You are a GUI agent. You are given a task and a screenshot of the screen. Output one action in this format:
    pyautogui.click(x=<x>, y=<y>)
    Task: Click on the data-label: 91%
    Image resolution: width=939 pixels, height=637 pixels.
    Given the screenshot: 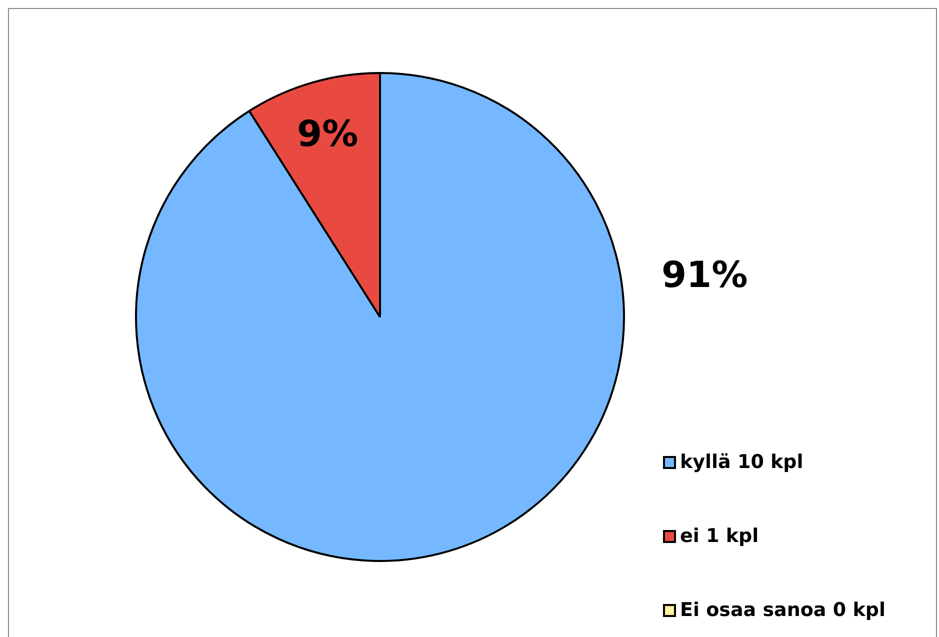 What is the action you would take?
    pyautogui.click(x=704, y=275)
    